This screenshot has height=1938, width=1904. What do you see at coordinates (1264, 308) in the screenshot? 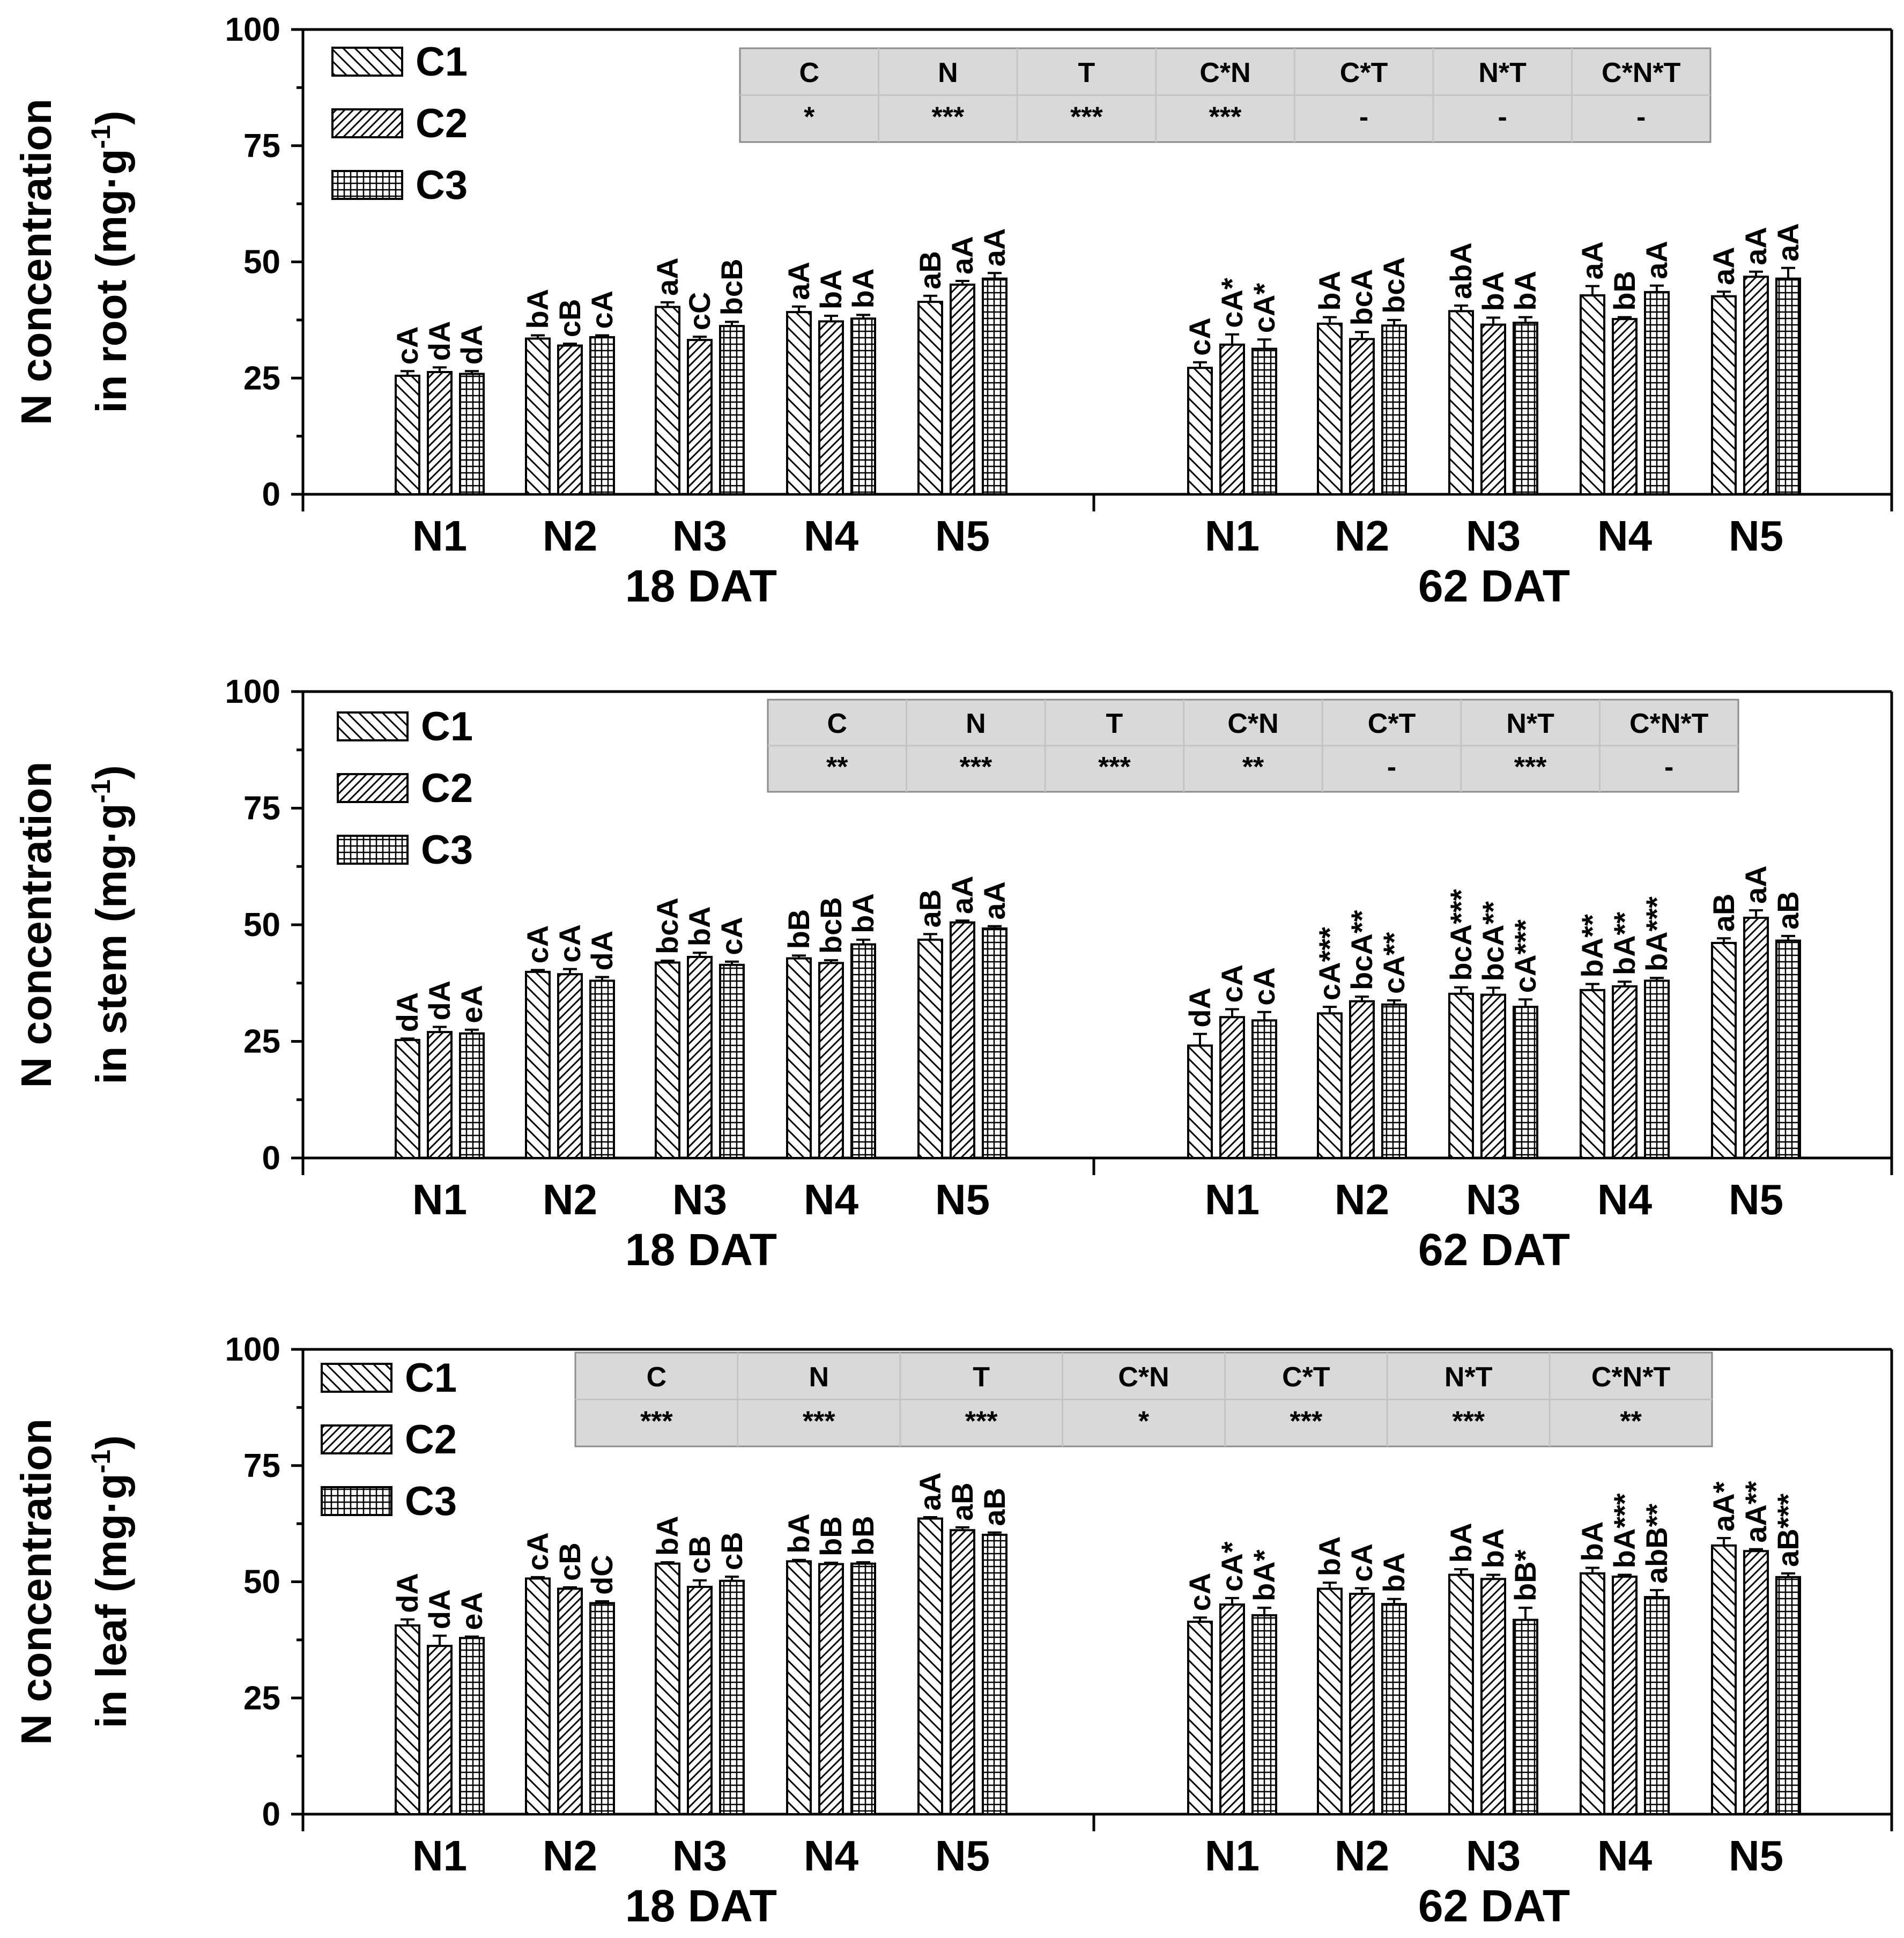
I see `significance-label: cA*` at bounding box center [1264, 308].